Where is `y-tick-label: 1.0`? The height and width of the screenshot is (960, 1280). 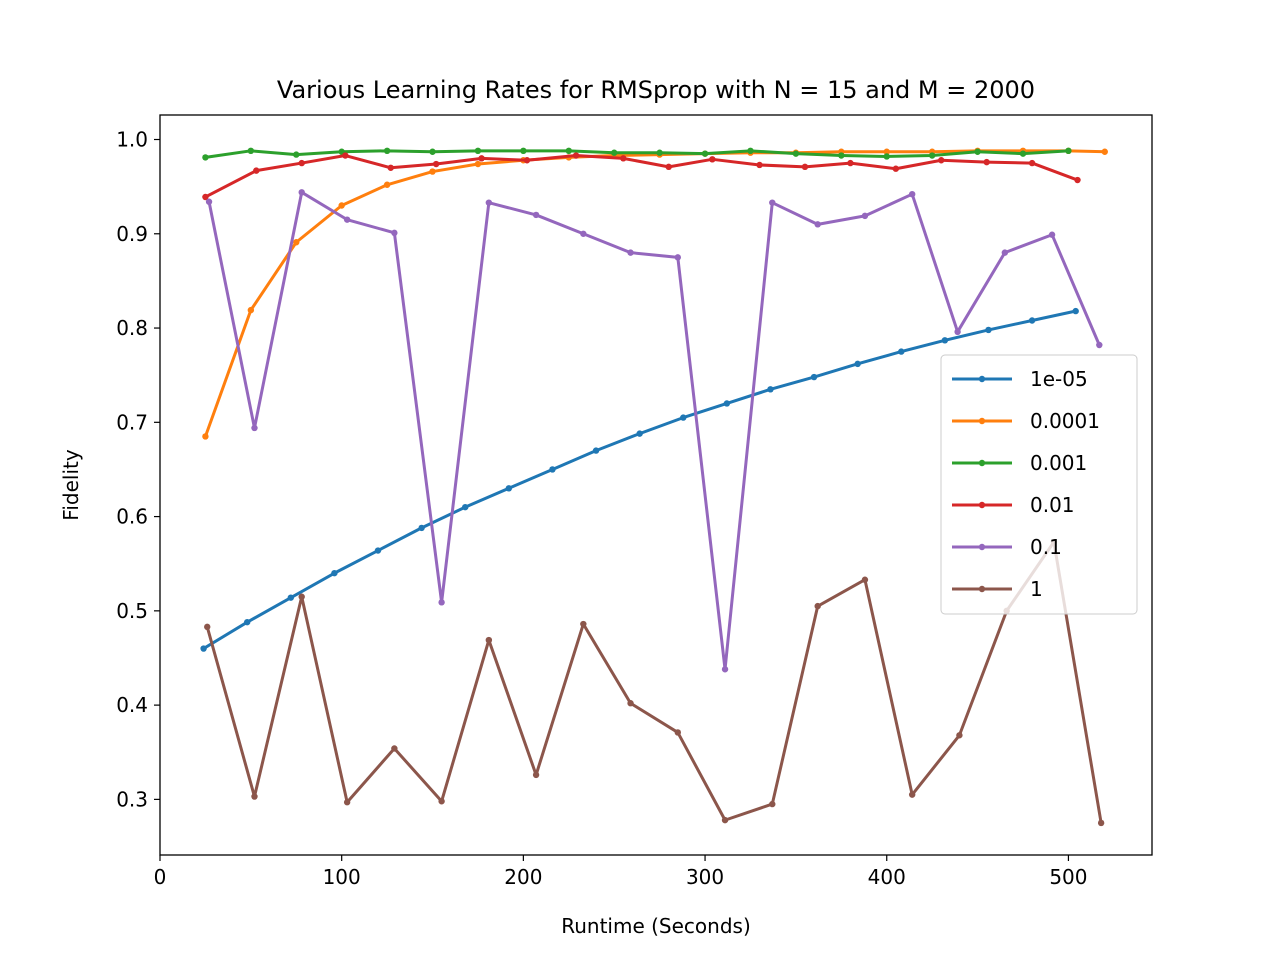 y-tick-label: 1.0 is located at coordinates (132, 140).